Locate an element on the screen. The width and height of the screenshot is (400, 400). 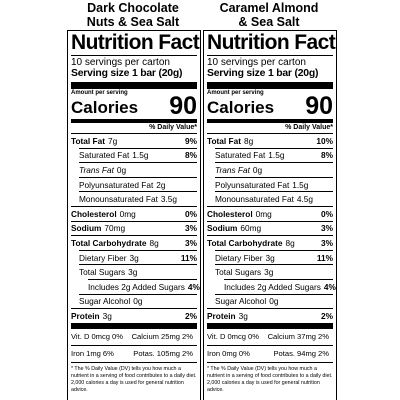
nutrient-row: Total Carbohydrate 8g 3% is located at coordinates (270, 242).